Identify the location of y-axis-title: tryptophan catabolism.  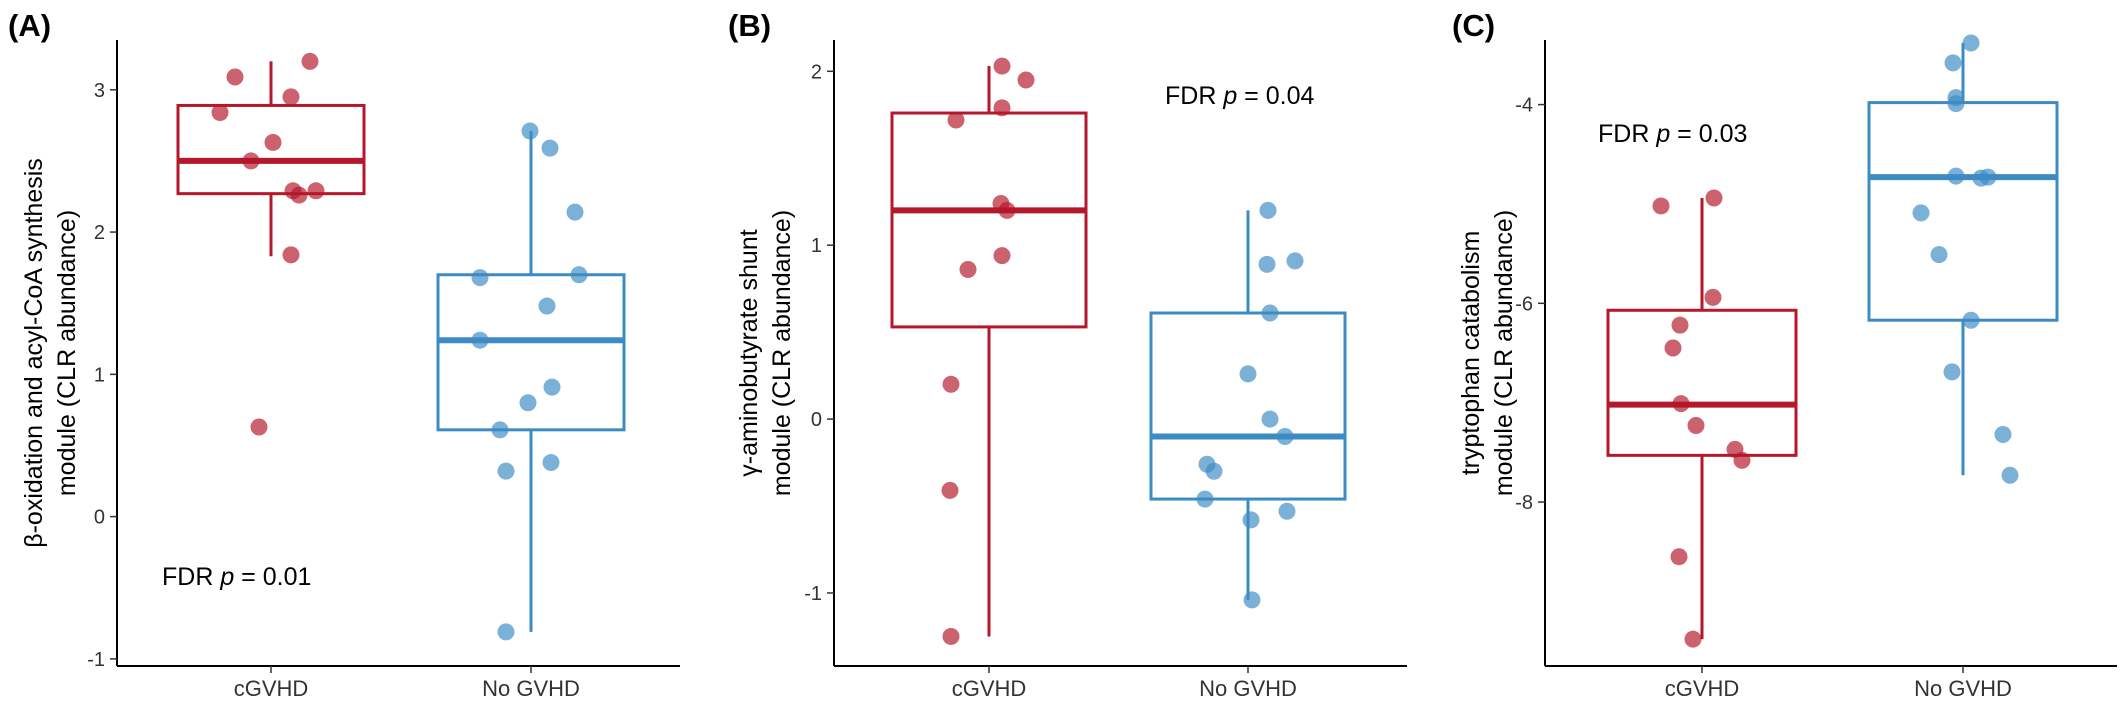
(1471, 353).